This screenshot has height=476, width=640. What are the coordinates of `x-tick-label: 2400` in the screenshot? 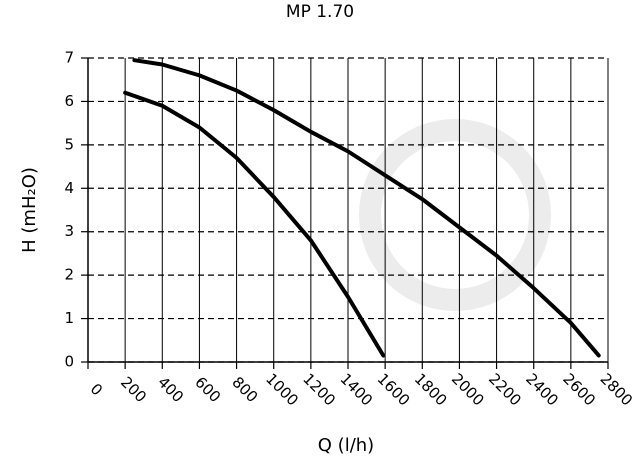 It's located at (542, 390).